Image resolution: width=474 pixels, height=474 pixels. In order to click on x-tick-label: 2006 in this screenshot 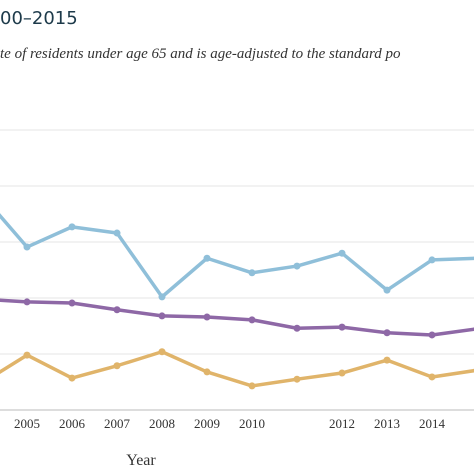, I will do `click(72, 423)`.